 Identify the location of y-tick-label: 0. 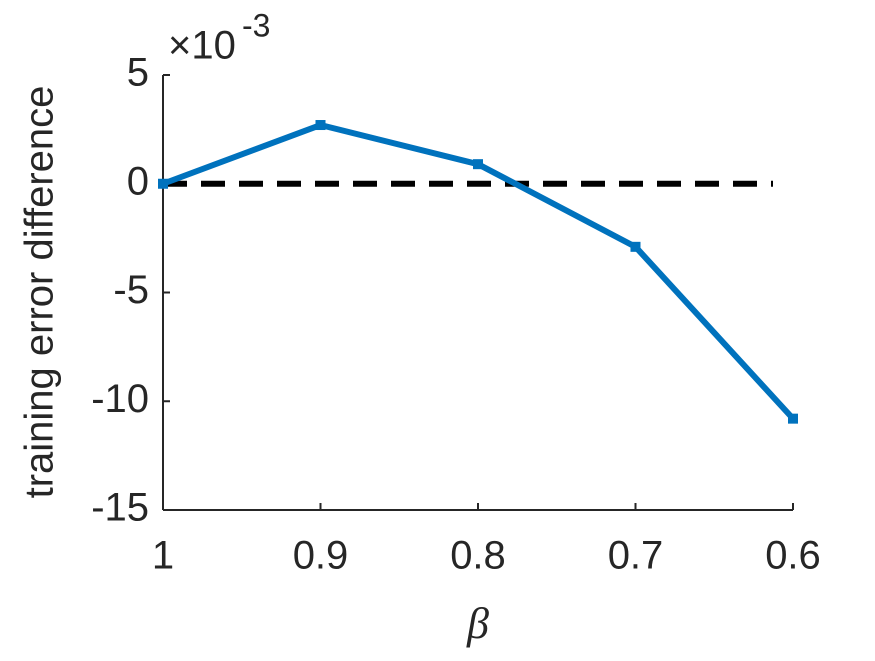
(138, 181).